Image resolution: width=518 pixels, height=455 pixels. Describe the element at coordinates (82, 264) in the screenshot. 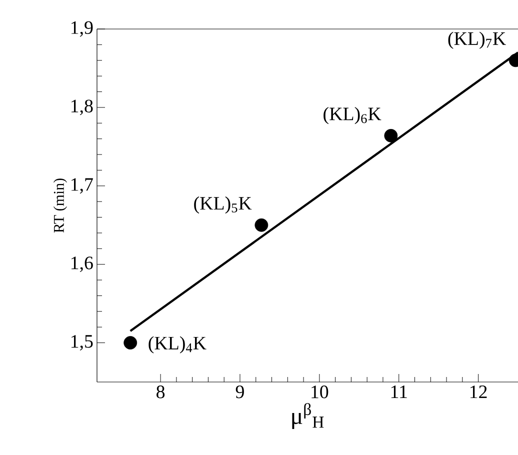

I see `y-tick-label: 1,6` at that location.